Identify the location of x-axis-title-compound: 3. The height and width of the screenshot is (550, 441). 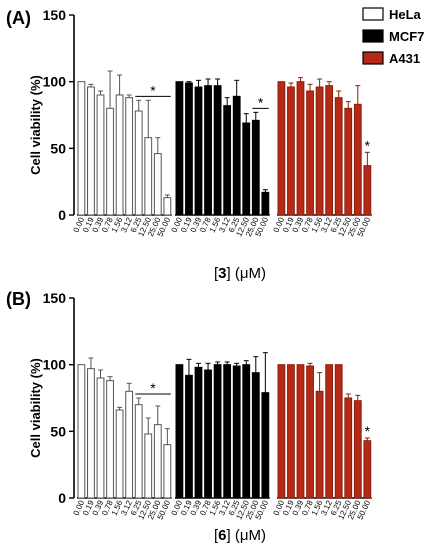
(222, 273).